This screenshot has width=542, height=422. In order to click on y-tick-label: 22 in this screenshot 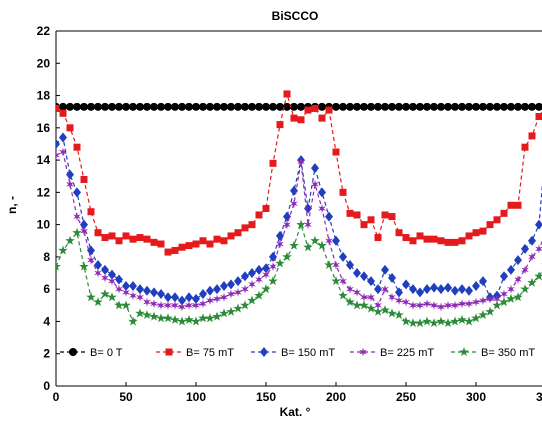, I will do `click(44, 31)`.